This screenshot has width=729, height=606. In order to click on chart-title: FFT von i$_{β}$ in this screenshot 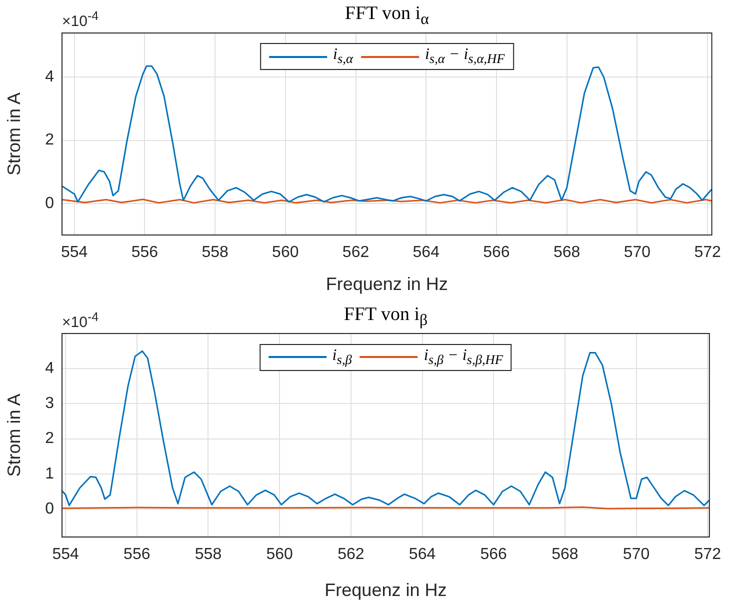, I will do `click(386, 317)`.